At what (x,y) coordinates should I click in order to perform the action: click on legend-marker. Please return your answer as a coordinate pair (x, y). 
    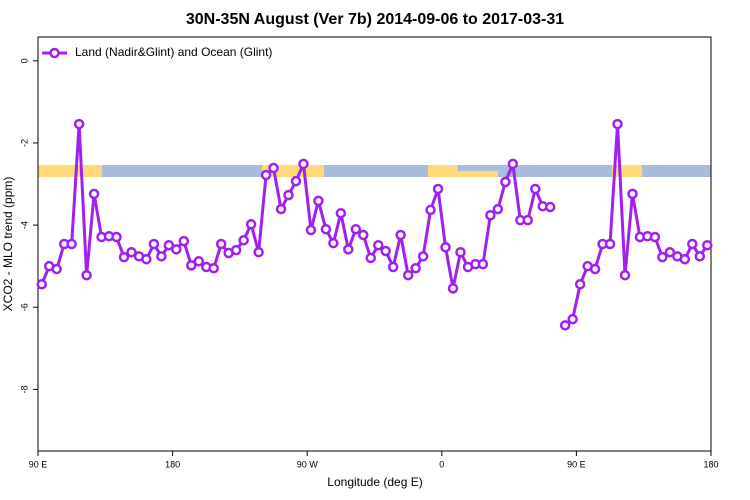
    Looking at the image, I should click on (54, 53).